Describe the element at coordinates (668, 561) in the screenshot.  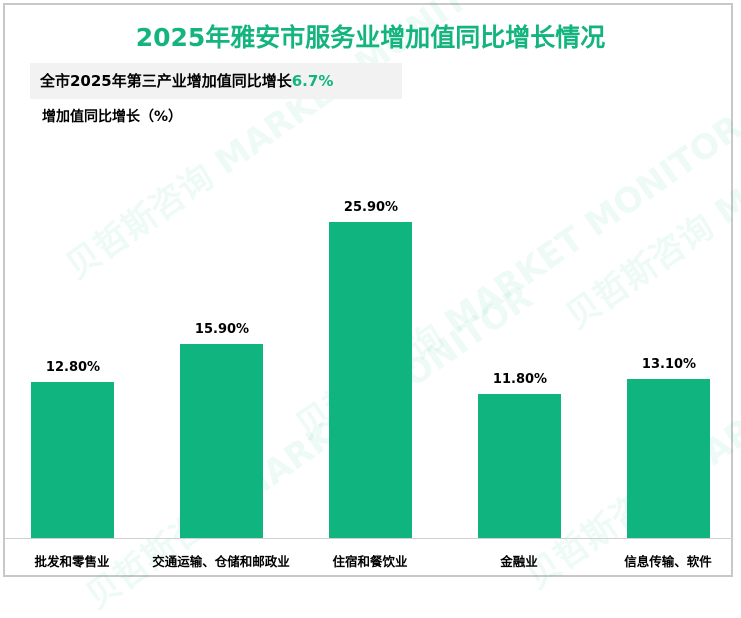
I see `x-tick-label: 信息传输、软件` at that location.